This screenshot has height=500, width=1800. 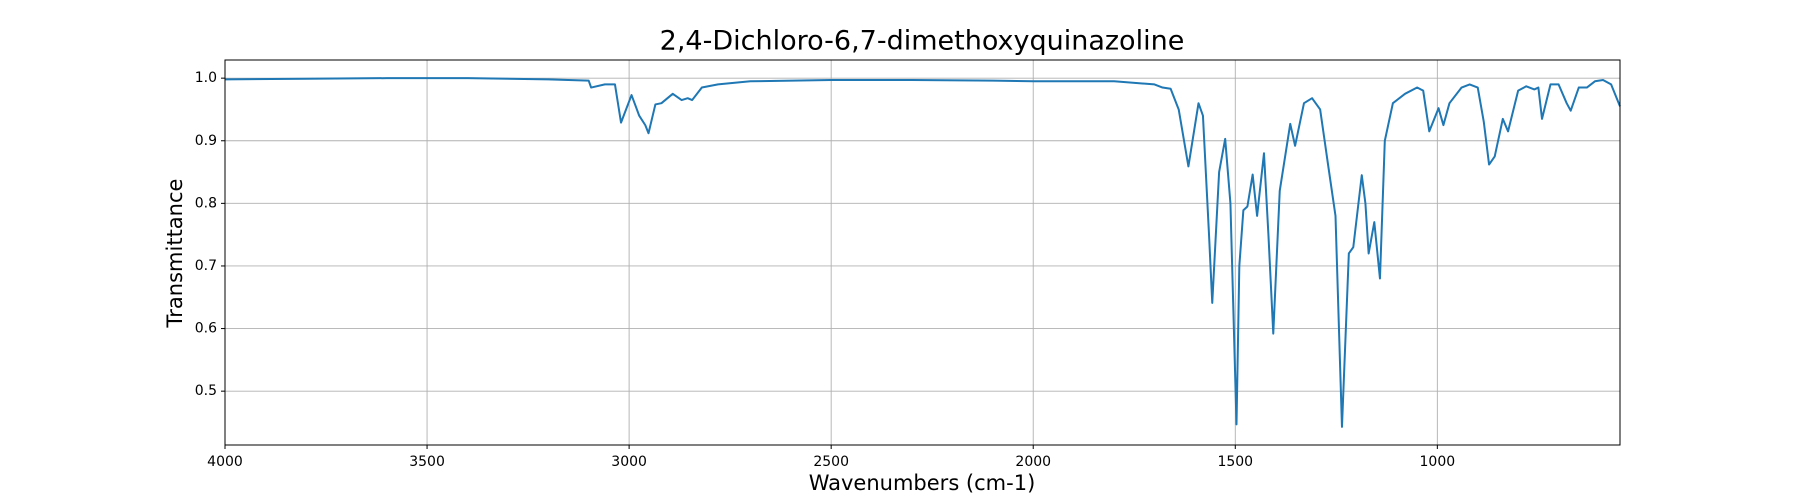 What do you see at coordinates (206, 266) in the screenshot?
I see `y-tick-label: 0.7` at bounding box center [206, 266].